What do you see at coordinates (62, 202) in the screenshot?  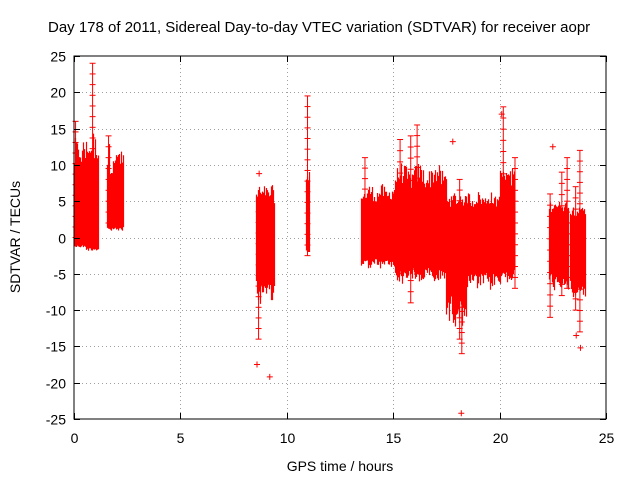 I see `y-tick-label: 5` at bounding box center [62, 202].